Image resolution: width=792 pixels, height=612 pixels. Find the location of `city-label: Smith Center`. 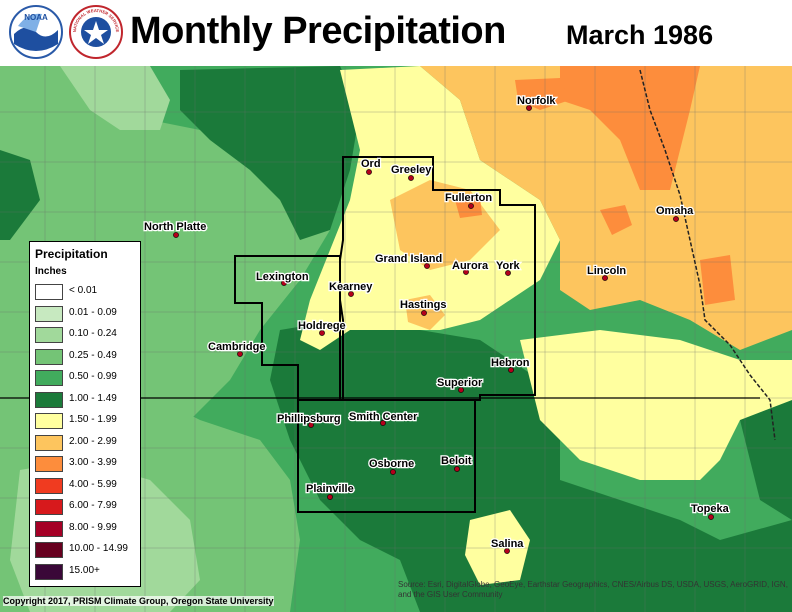

city-label: Smith Center is located at coordinates (383, 417).